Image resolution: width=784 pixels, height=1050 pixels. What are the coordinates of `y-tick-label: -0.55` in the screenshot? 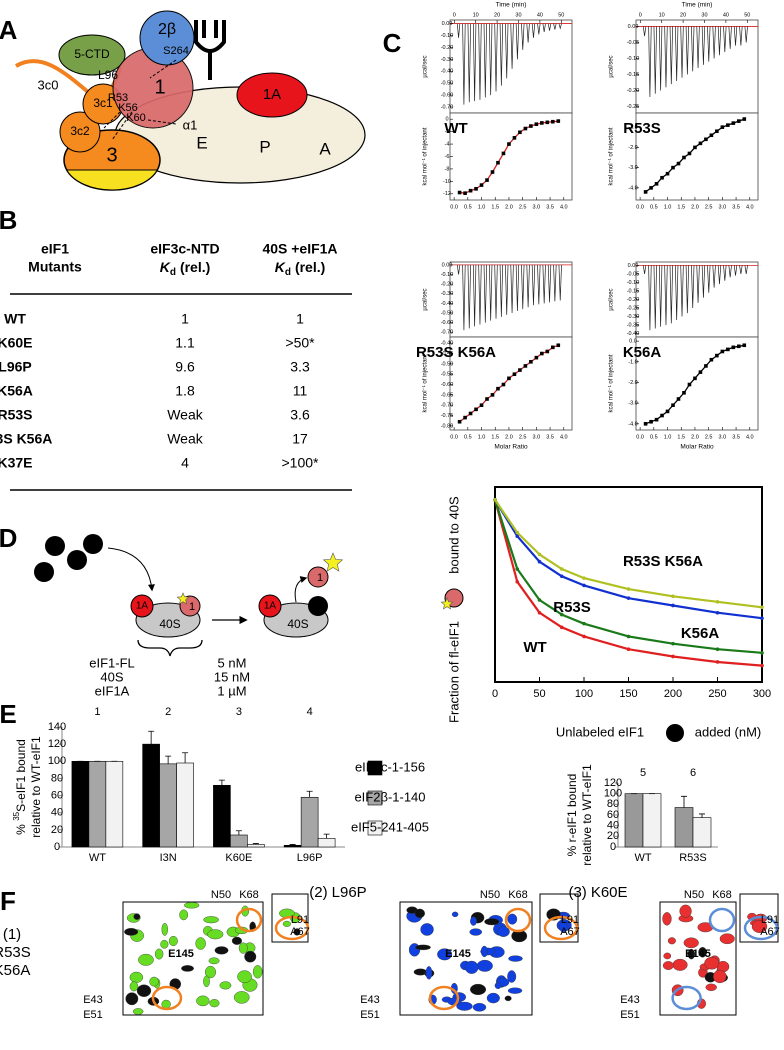 It's located at (447, 375).